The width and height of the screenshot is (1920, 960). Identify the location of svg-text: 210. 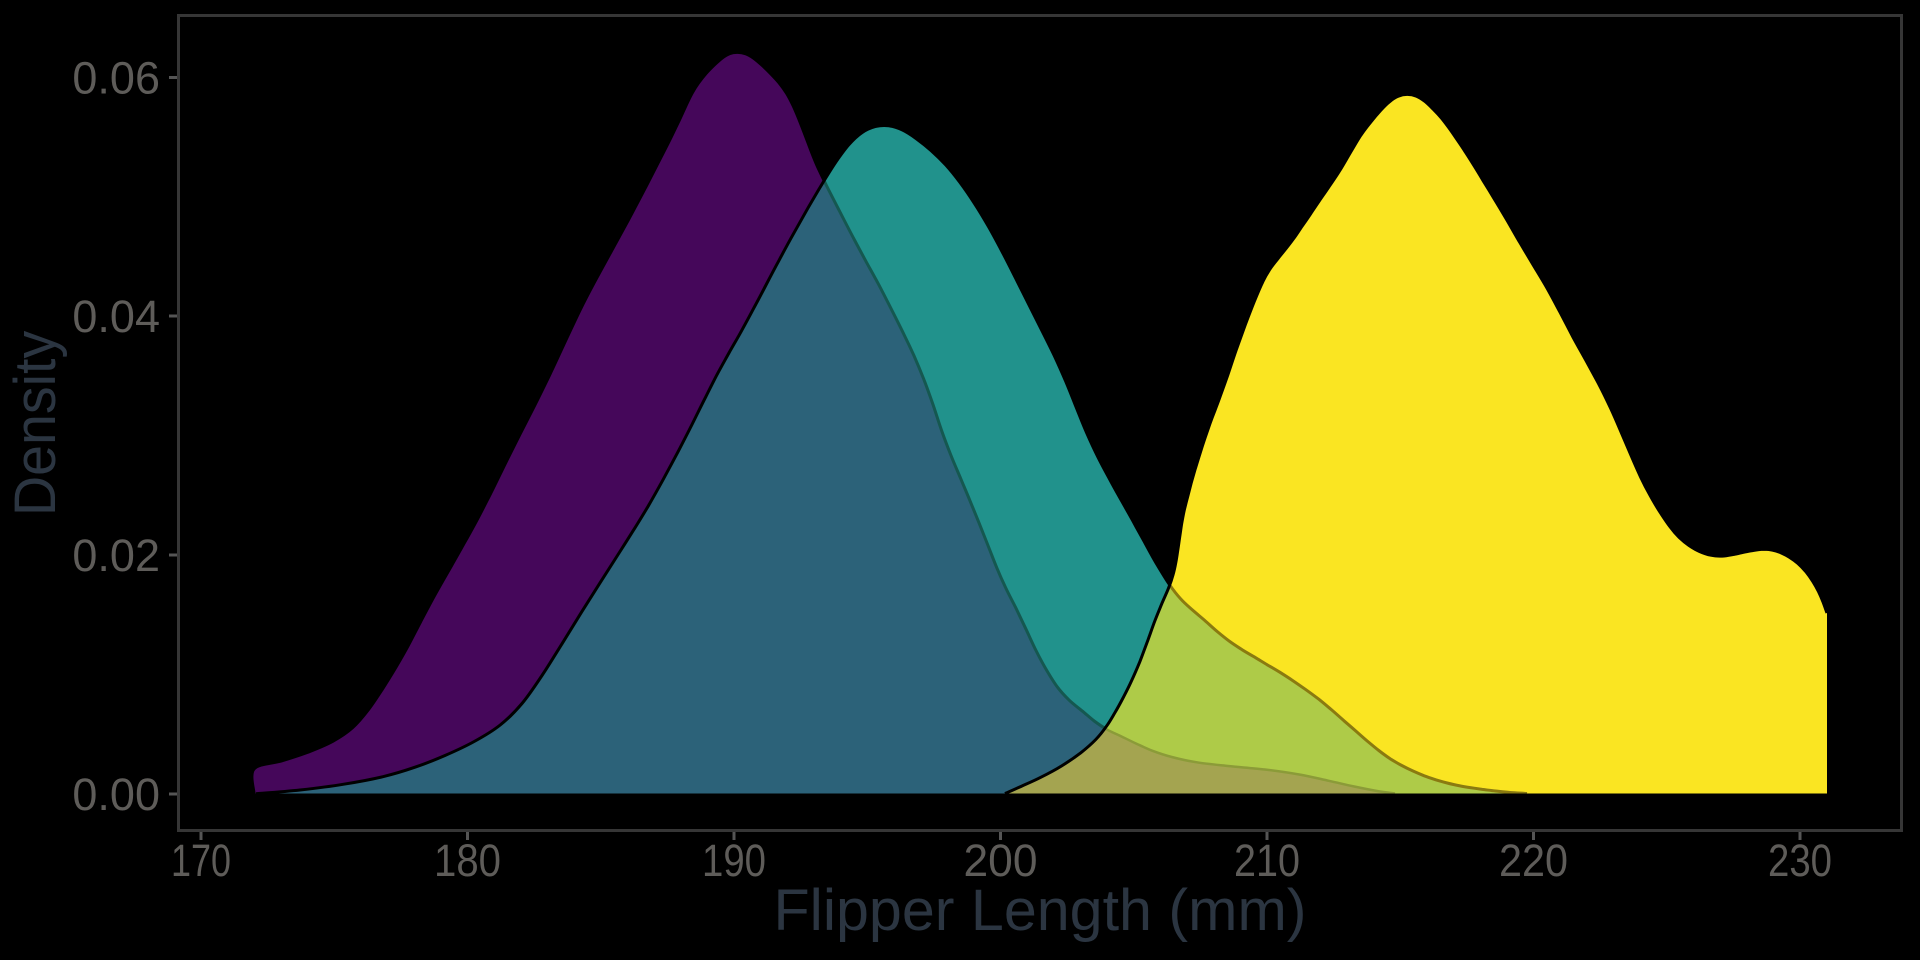
(1267, 860).